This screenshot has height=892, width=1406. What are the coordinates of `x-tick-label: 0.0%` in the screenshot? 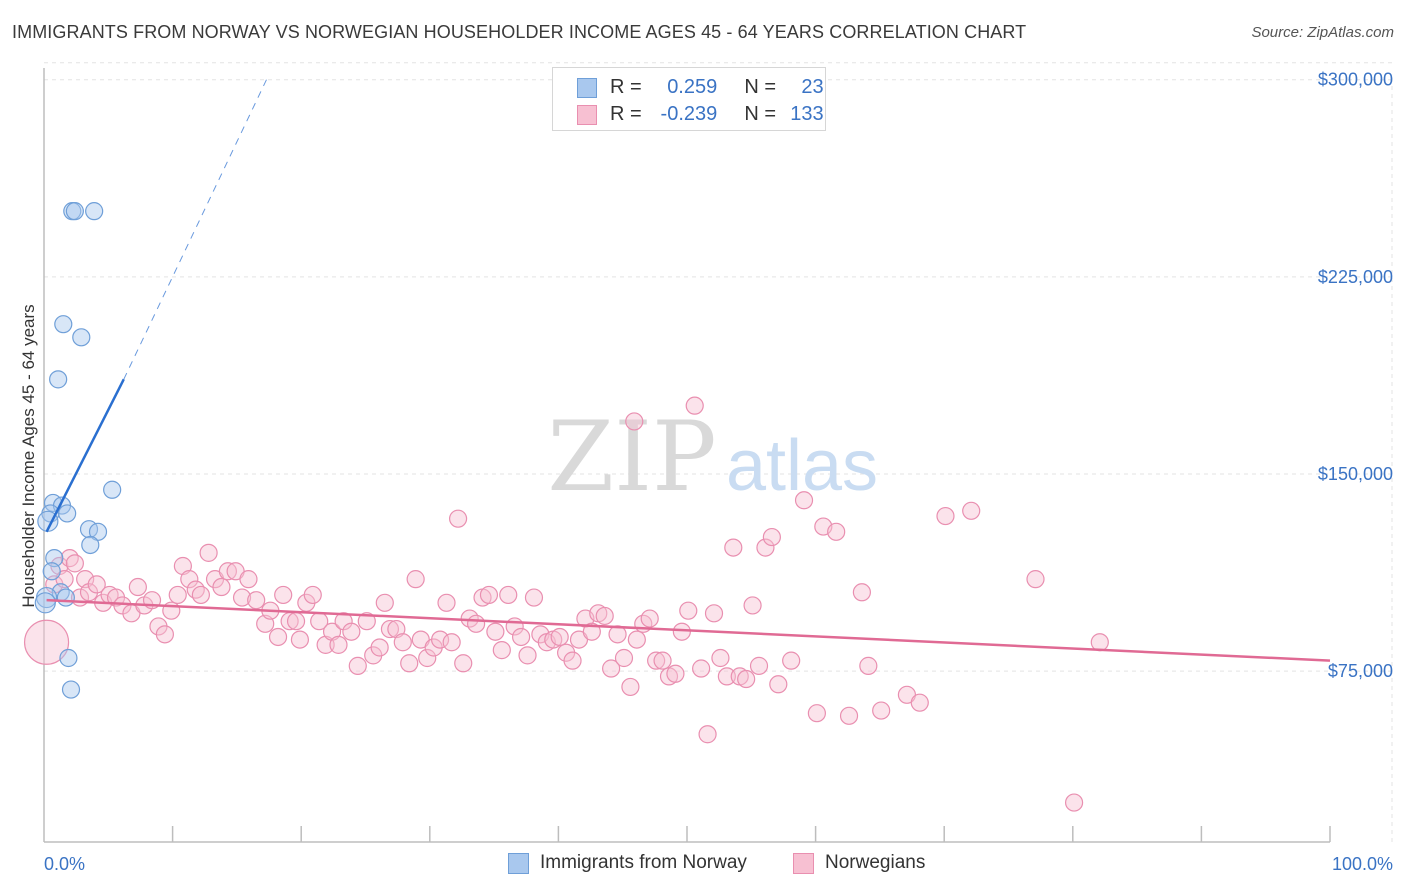 It's located at (64, 864).